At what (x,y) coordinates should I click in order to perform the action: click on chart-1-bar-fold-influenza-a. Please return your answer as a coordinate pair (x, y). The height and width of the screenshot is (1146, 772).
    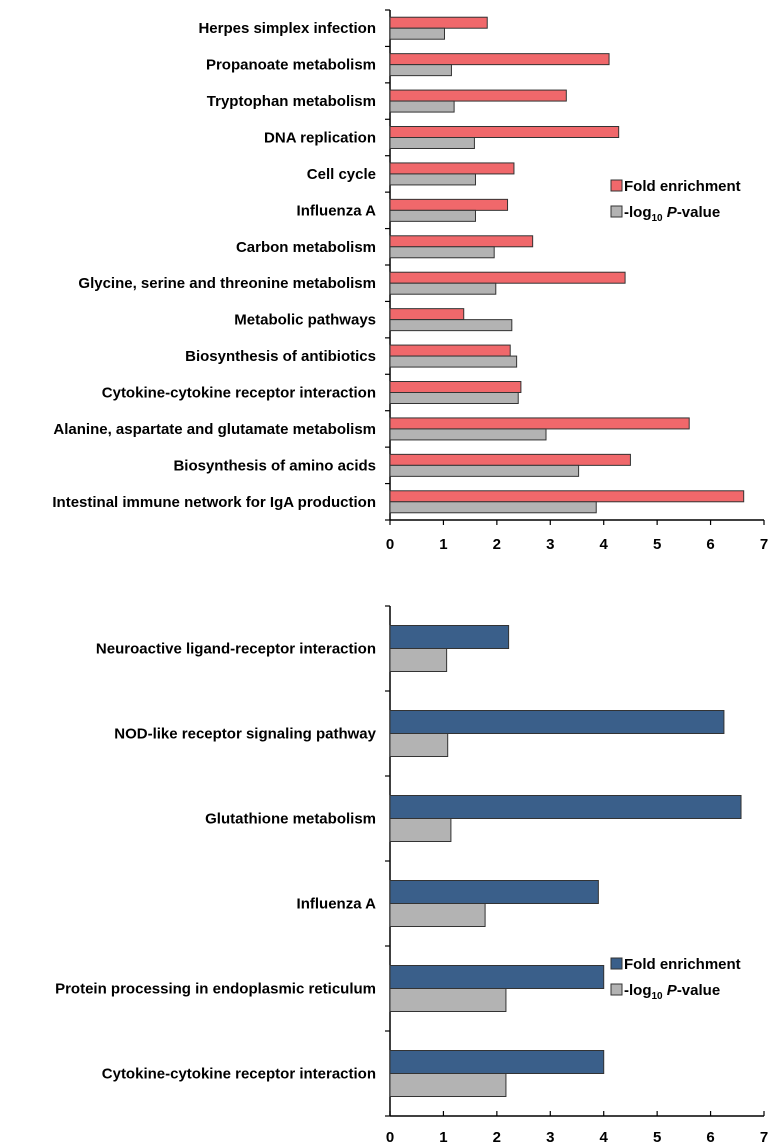
    Looking at the image, I should click on (449, 204).